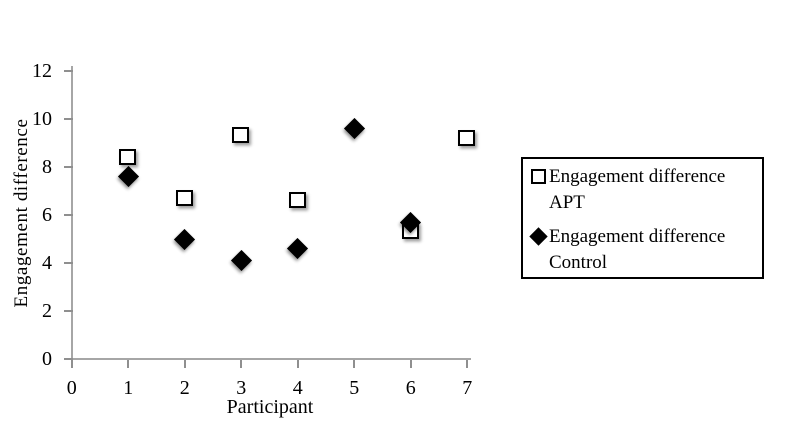 This screenshot has width=807, height=423. What do you see at coordinates (47, 311) in the screenshot?
I see `y-axis-tick-label: 2` at bounding box center [47, 311].